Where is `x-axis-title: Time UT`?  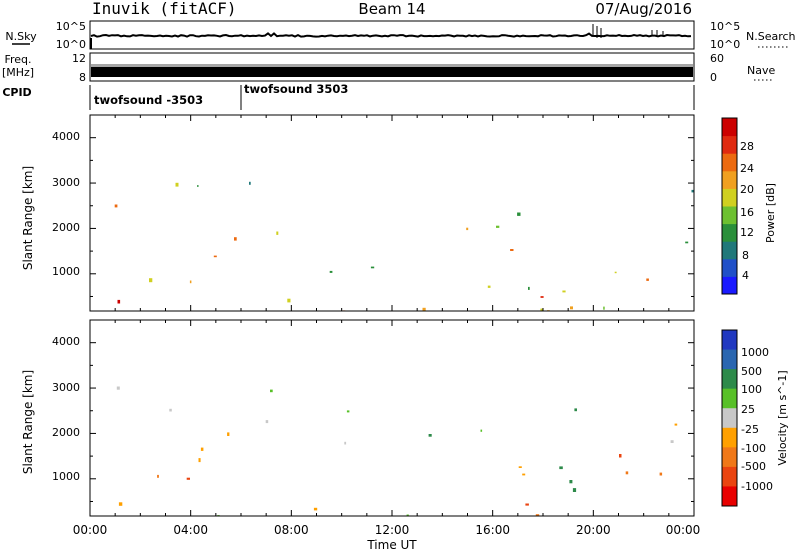
x-axis-title: Time UT is located at coordinates (391, 545).